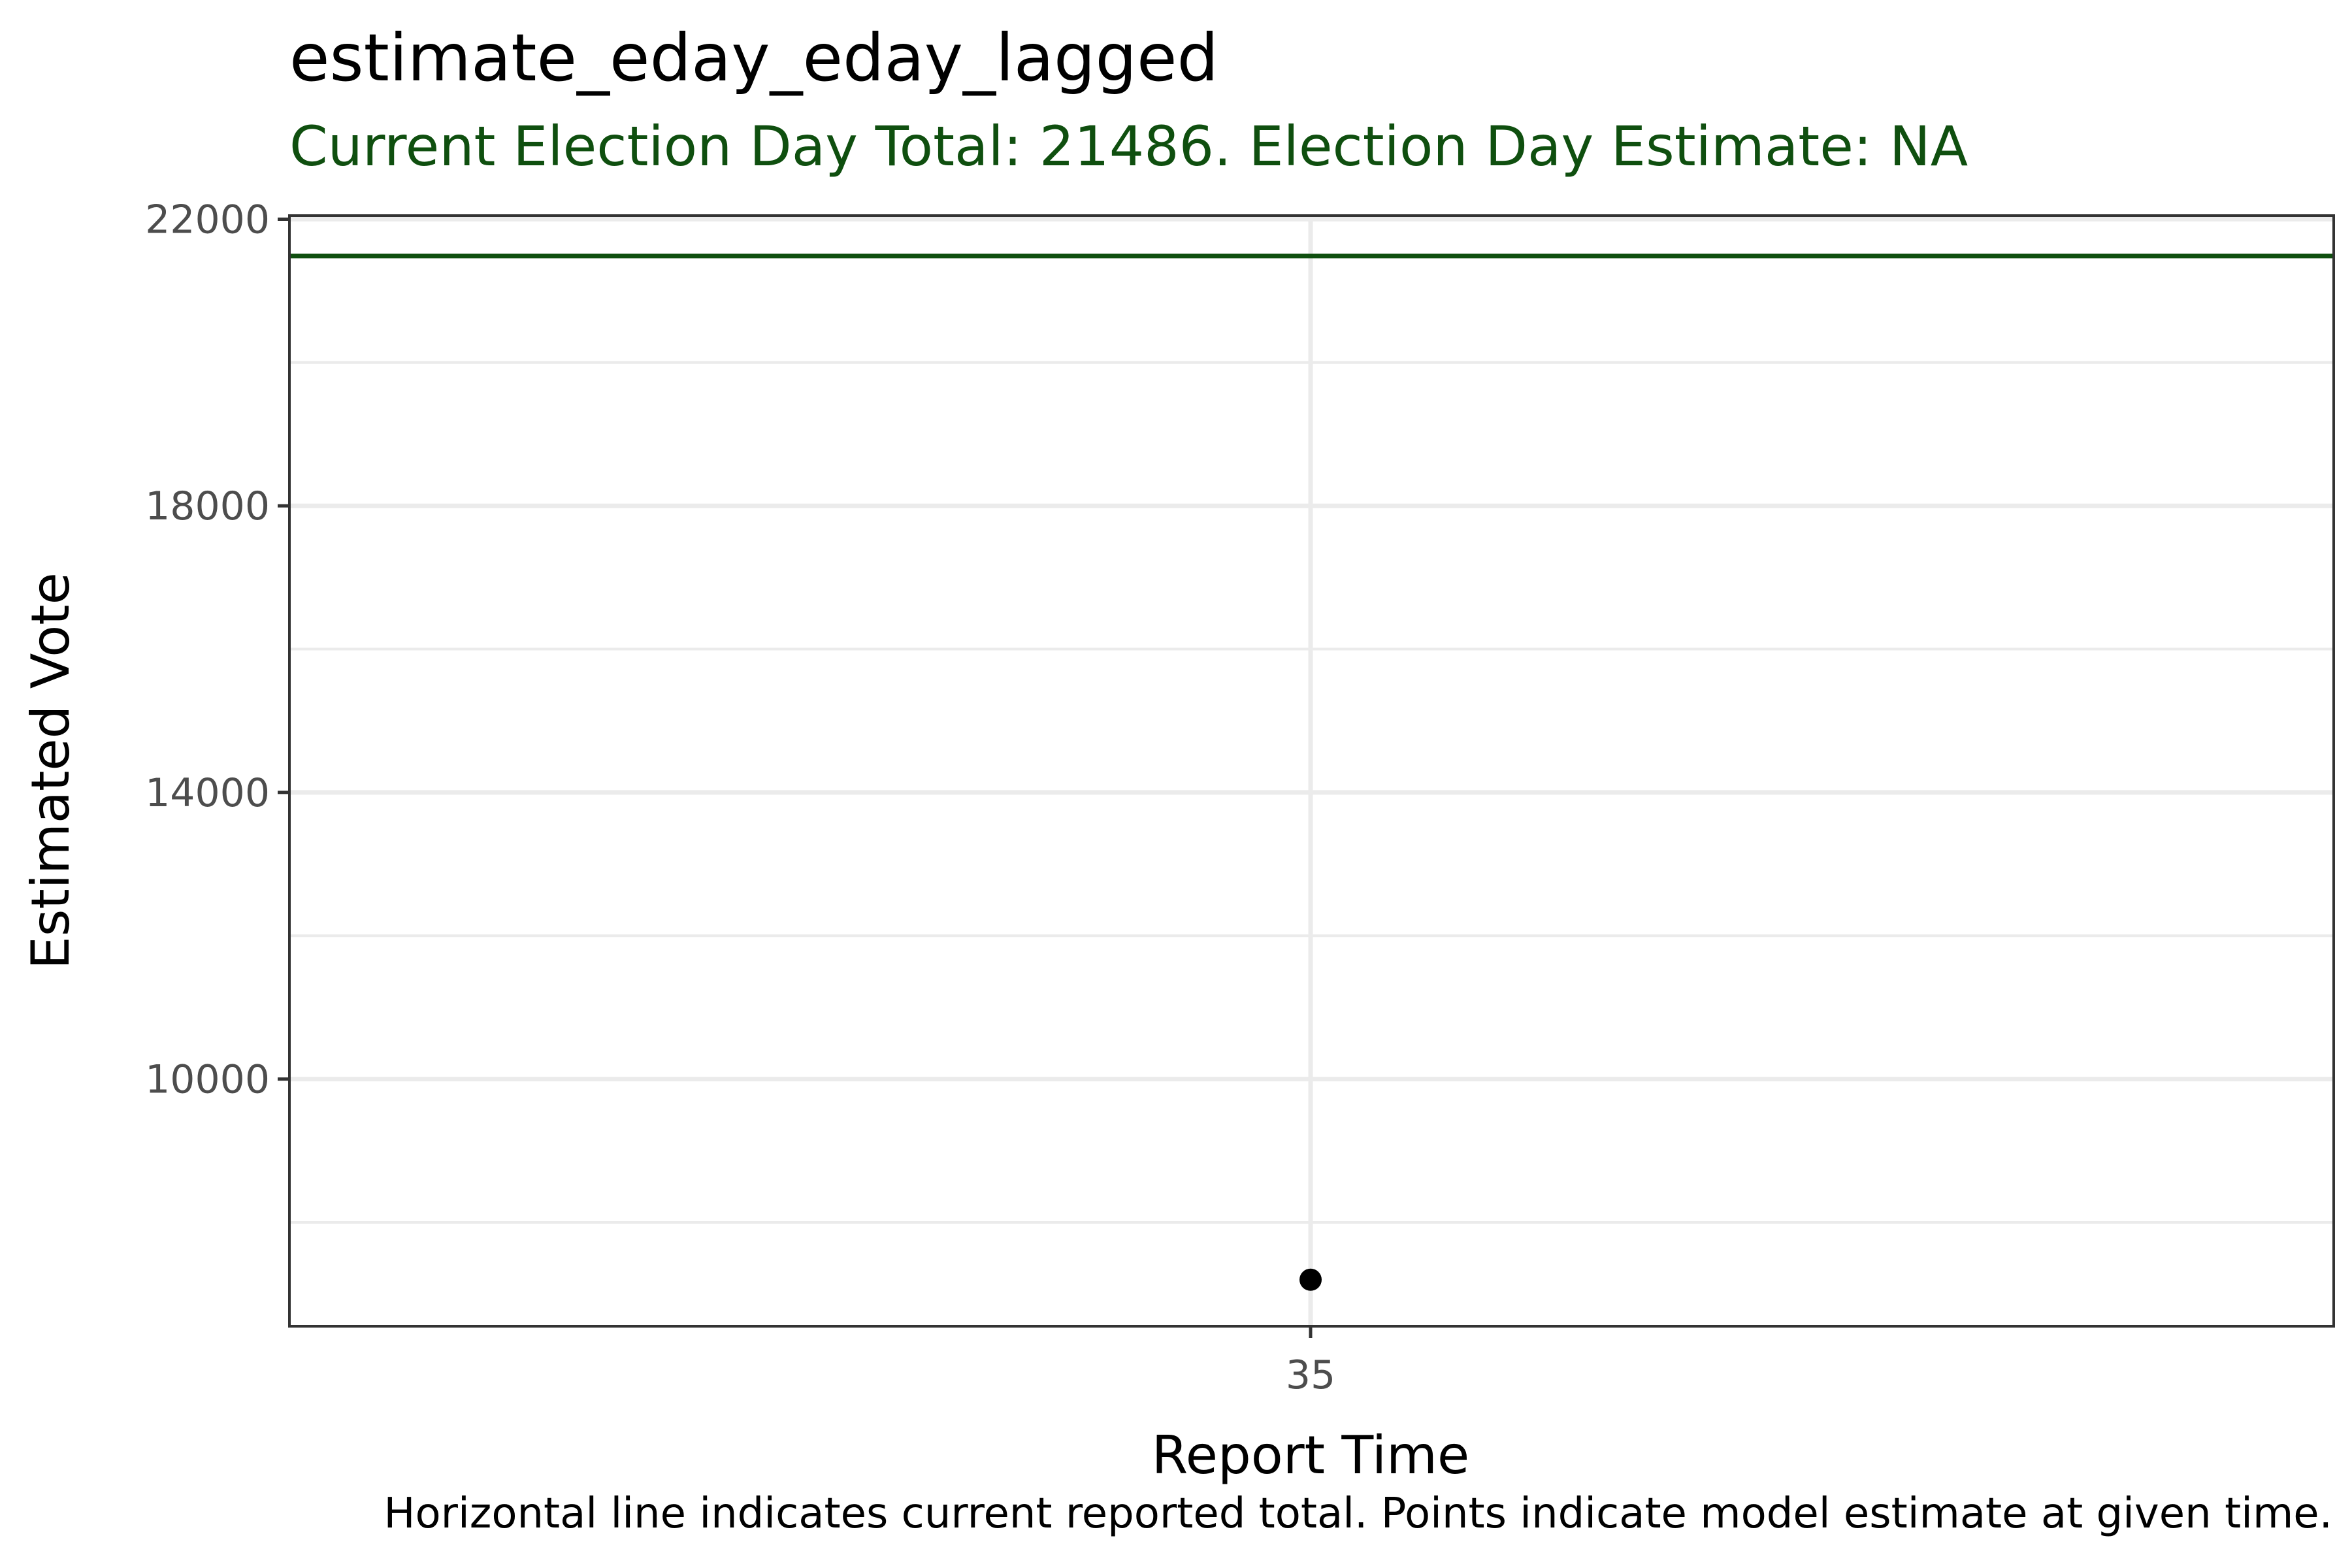 Image resolution: width=2352 pixels, height=1568 pixels. I want to click on x-axis: 35, so click(1310, 1362).